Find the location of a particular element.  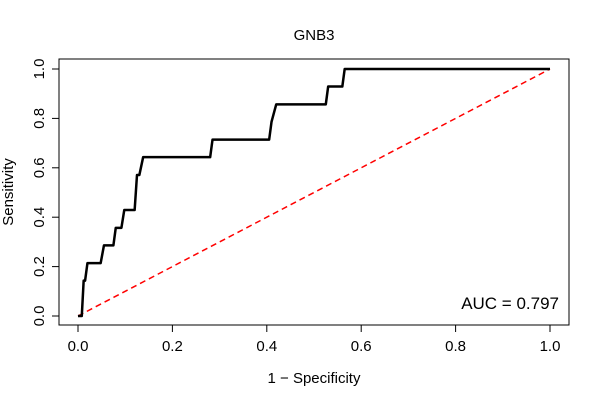

y-tick-label: 1.0 is located at coordinates (39, 69).